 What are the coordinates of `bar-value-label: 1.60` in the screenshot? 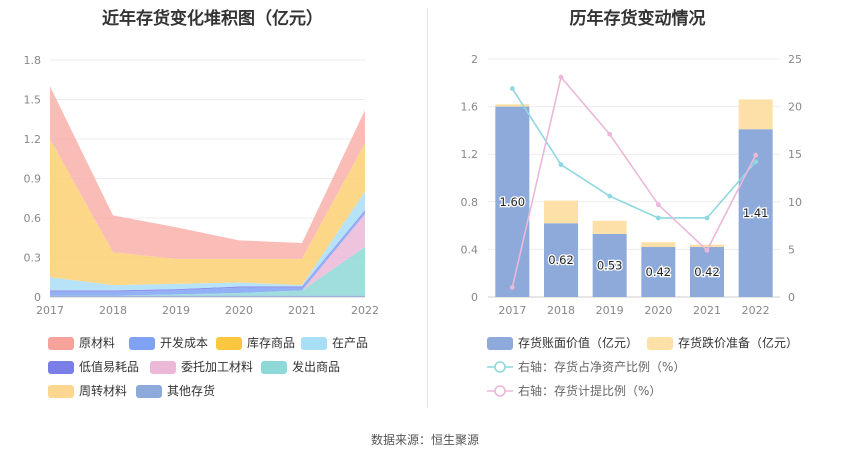 It's located at (513, 202).